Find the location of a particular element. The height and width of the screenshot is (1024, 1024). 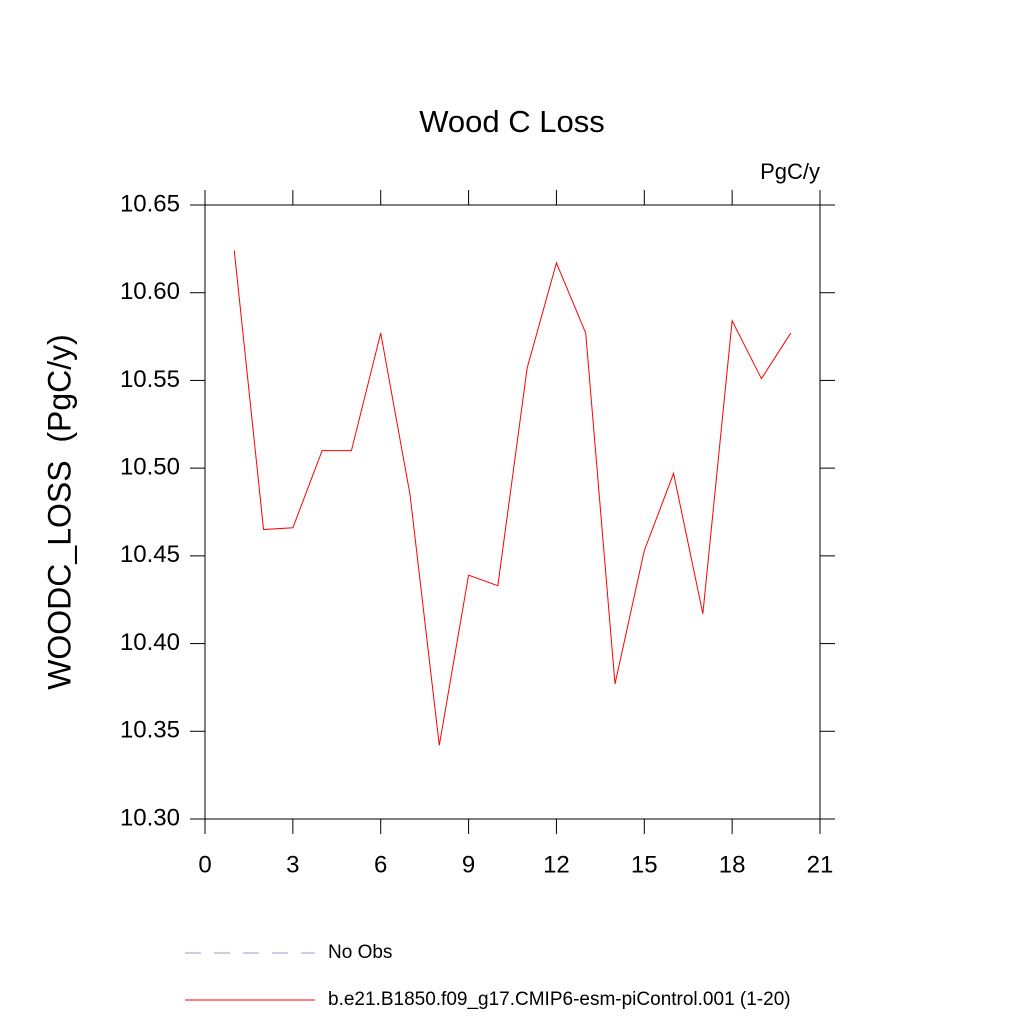

y-tick-label: 10.35 is located at coordinates (150, 730).